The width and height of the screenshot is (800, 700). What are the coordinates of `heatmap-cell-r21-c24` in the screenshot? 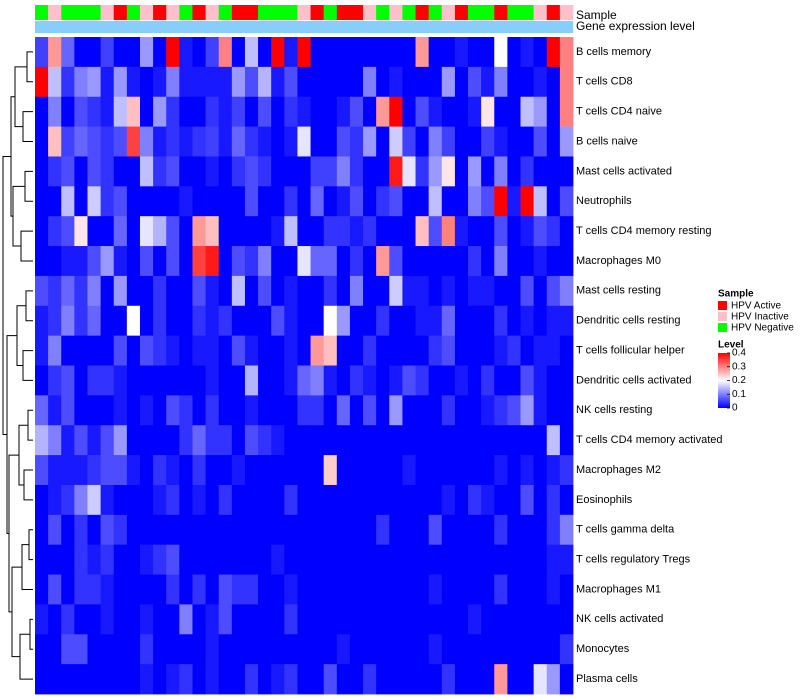 It's located at (356, 679).